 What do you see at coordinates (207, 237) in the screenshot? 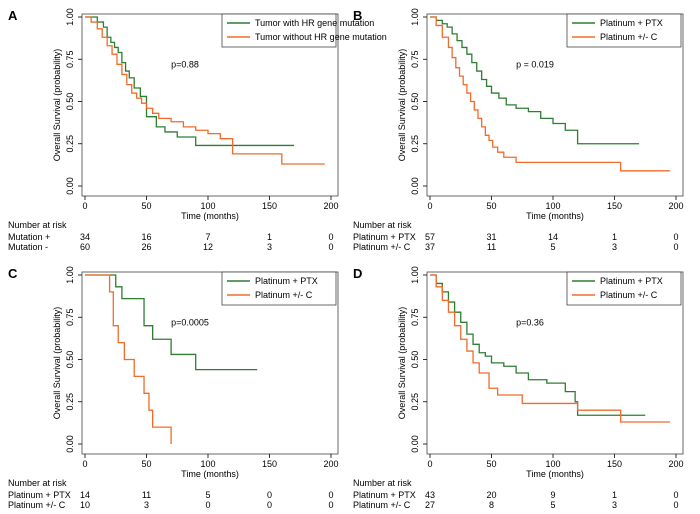
I see `risk-value: 7` at bounding box center [207, 237].